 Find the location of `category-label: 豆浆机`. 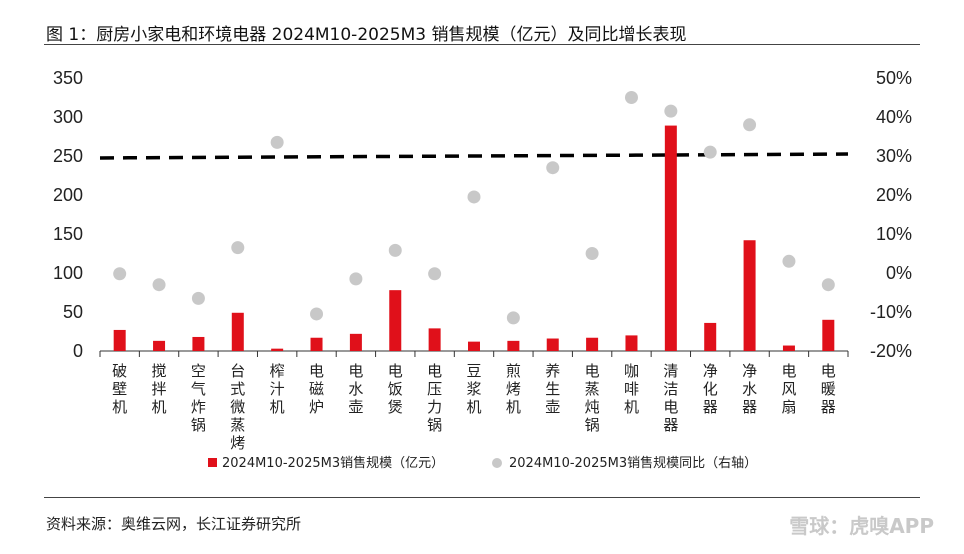

category-label: 豆浆机 is located at coordinates (473, 389).